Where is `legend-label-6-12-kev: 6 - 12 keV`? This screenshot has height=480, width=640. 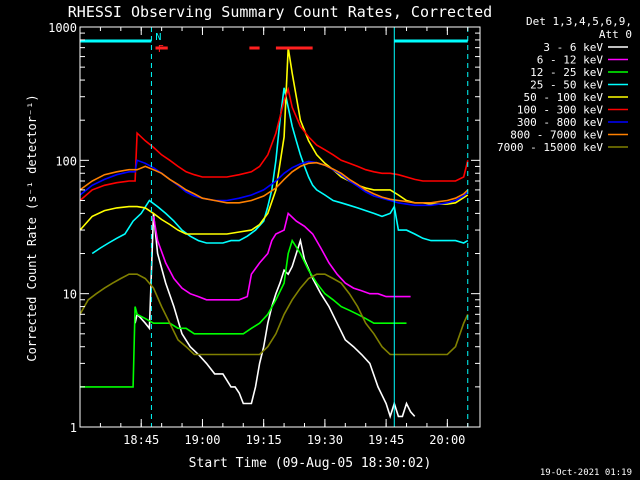
legend-label-6-12-kev: 6 - 12 keV is located at coordinates (570, 60).